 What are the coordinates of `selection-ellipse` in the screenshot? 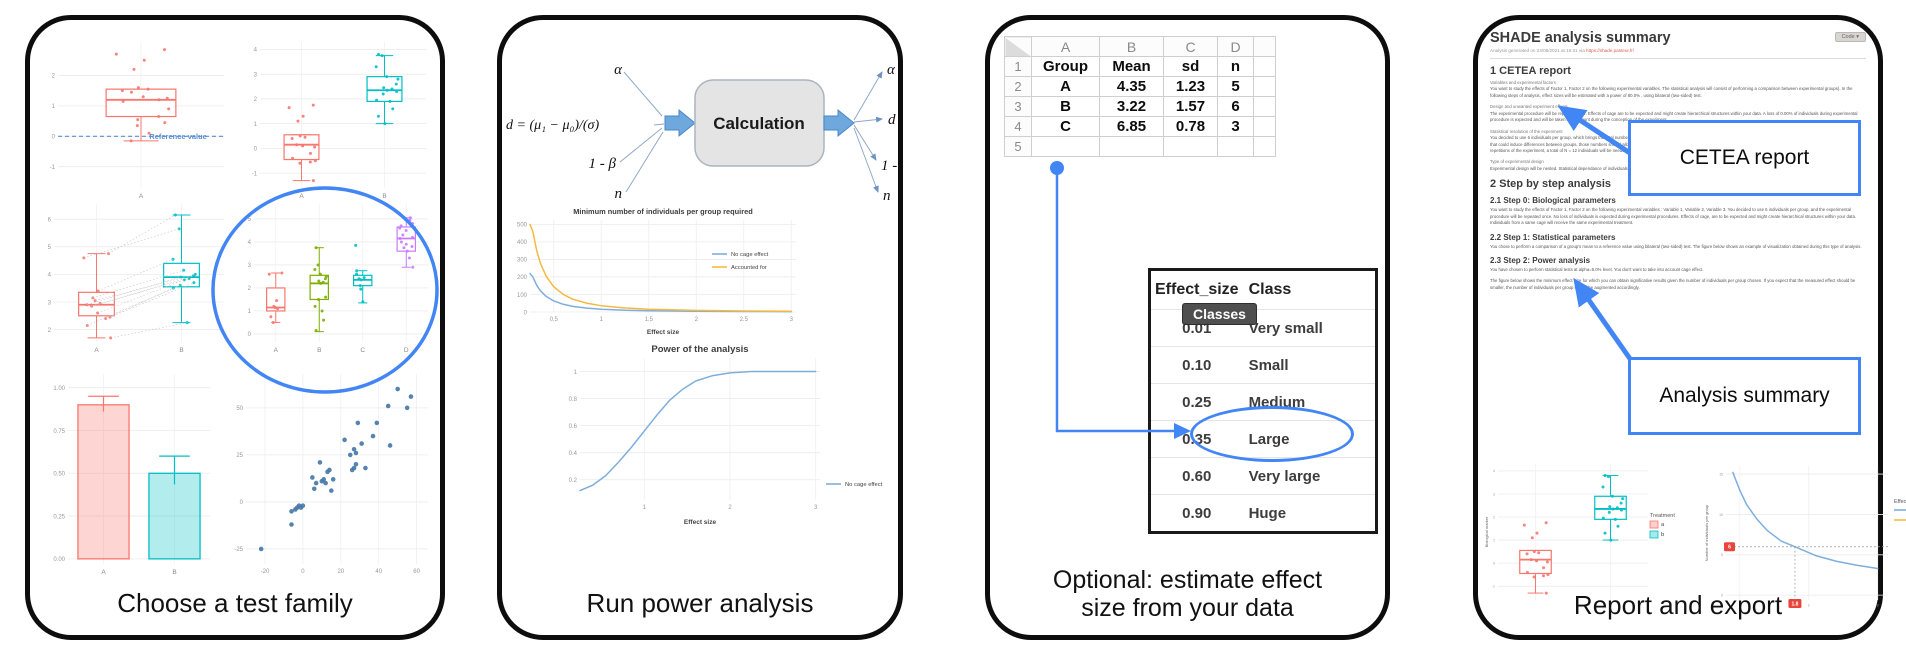 It's located at (325, 290).